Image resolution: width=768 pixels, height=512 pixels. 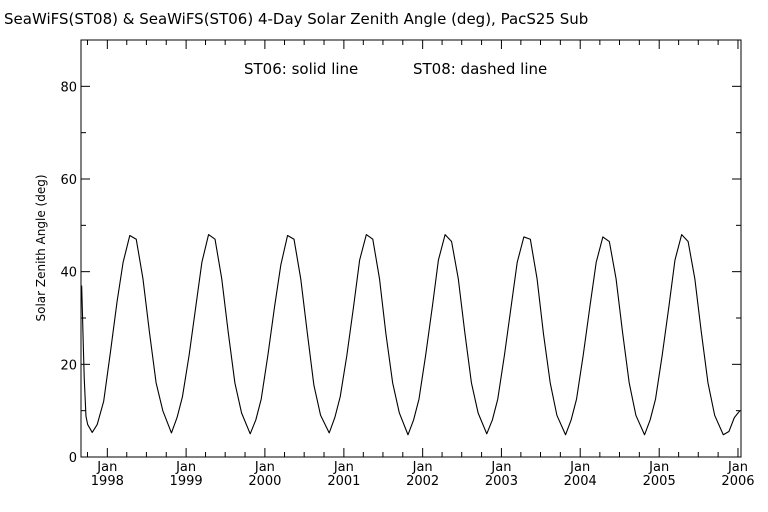 What do you see at coordinates (501, 481) in the screenshot?
I see `x-tick-label-year: 2003` at bounding box center [501, 481].